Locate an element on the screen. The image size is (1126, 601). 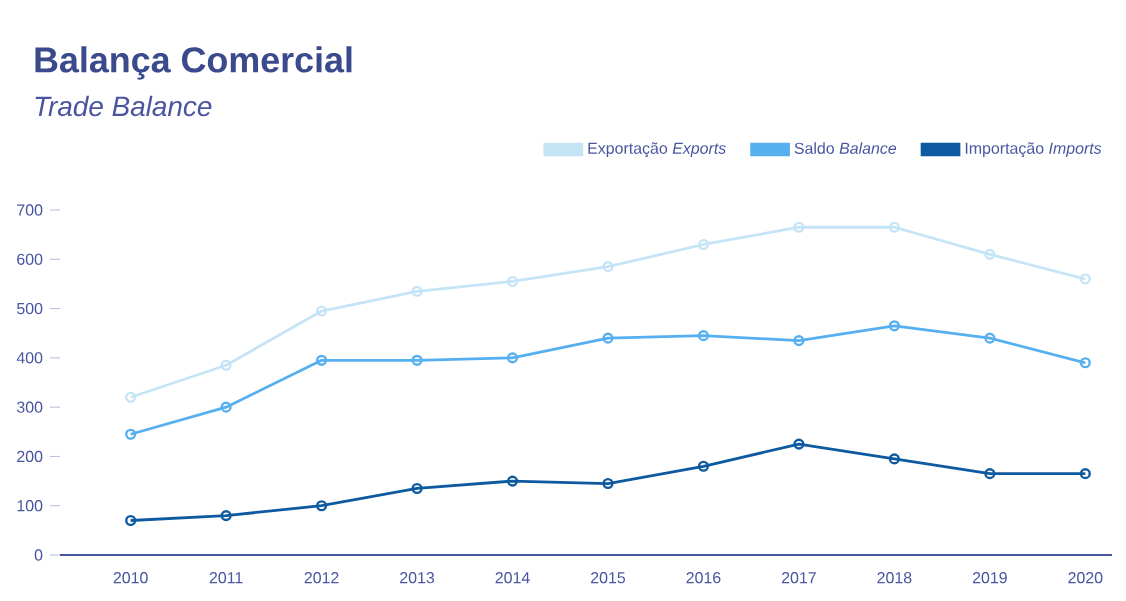
x-tick-label: 2019 is located at coordinates (989, 578).